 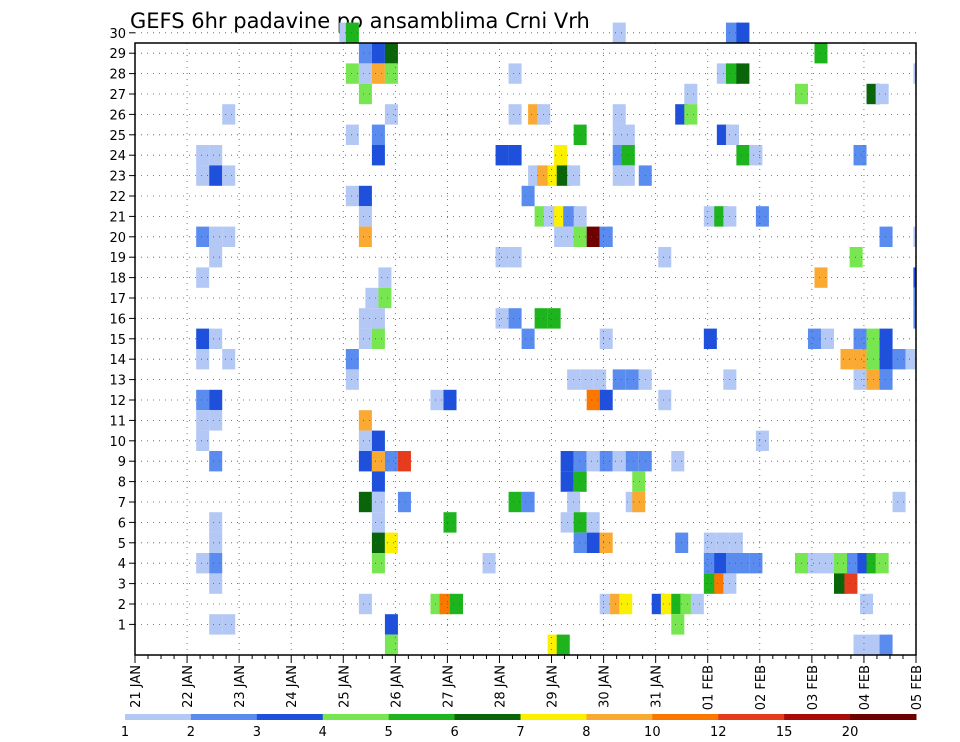 I want to click on colorbar-label: 12, so click(x=718, y=732).